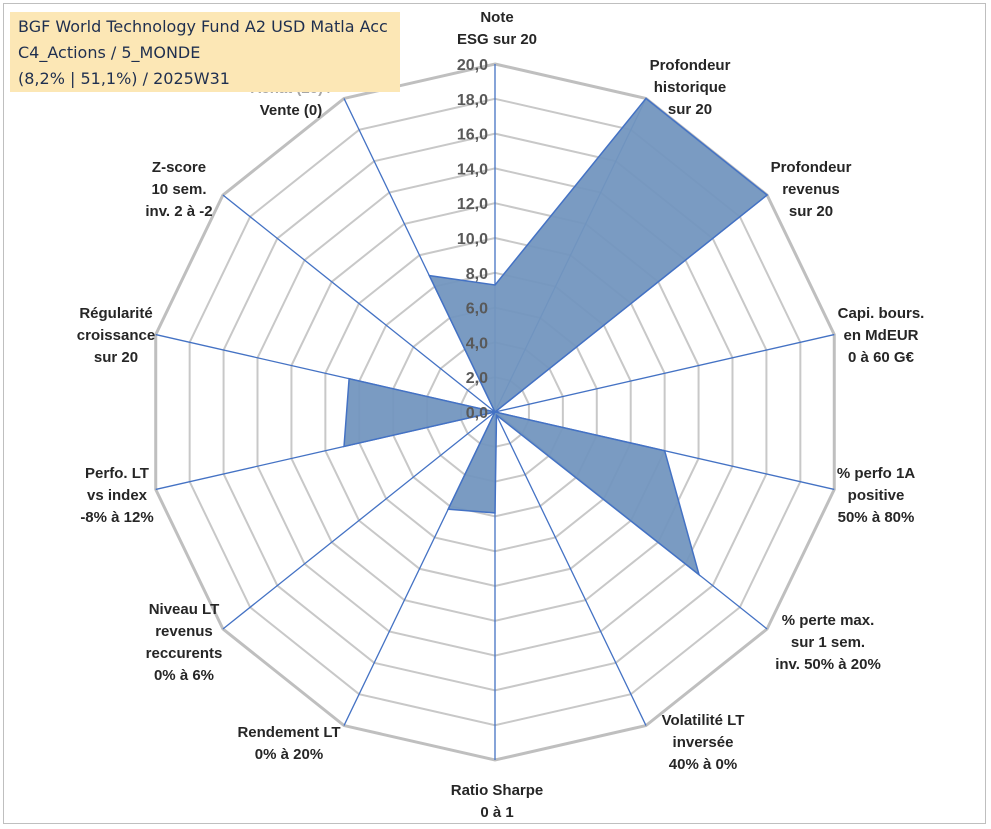 The image size is (991, 829). I want to click on category-label-6: Volatilité LT inversée 40% à 0%, so click(703, 742).